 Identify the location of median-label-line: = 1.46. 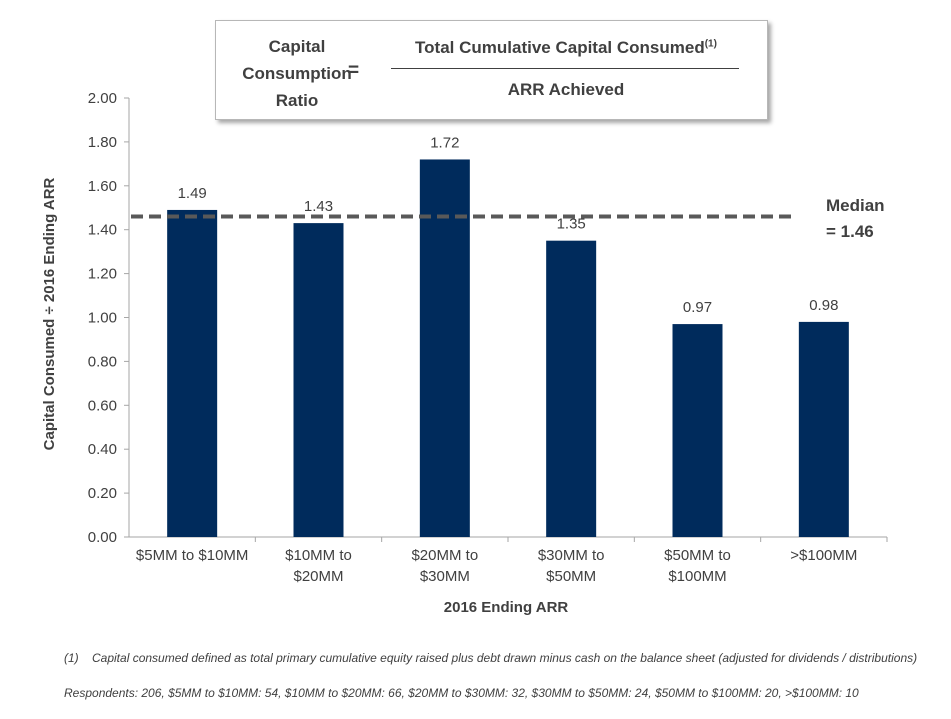
(850, 231).